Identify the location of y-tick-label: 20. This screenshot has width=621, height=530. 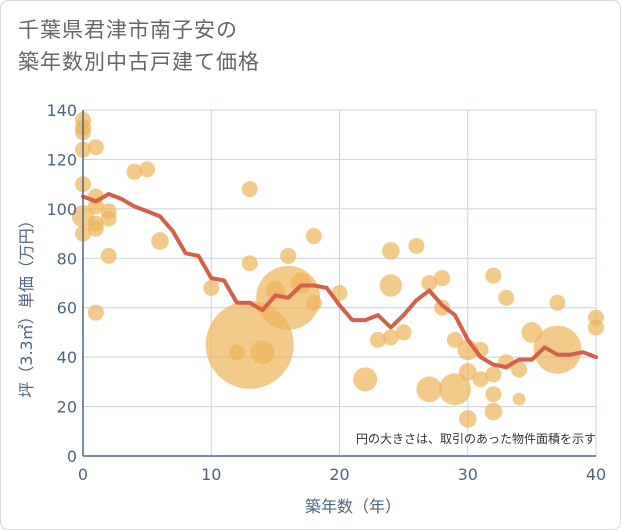
(67, 407).